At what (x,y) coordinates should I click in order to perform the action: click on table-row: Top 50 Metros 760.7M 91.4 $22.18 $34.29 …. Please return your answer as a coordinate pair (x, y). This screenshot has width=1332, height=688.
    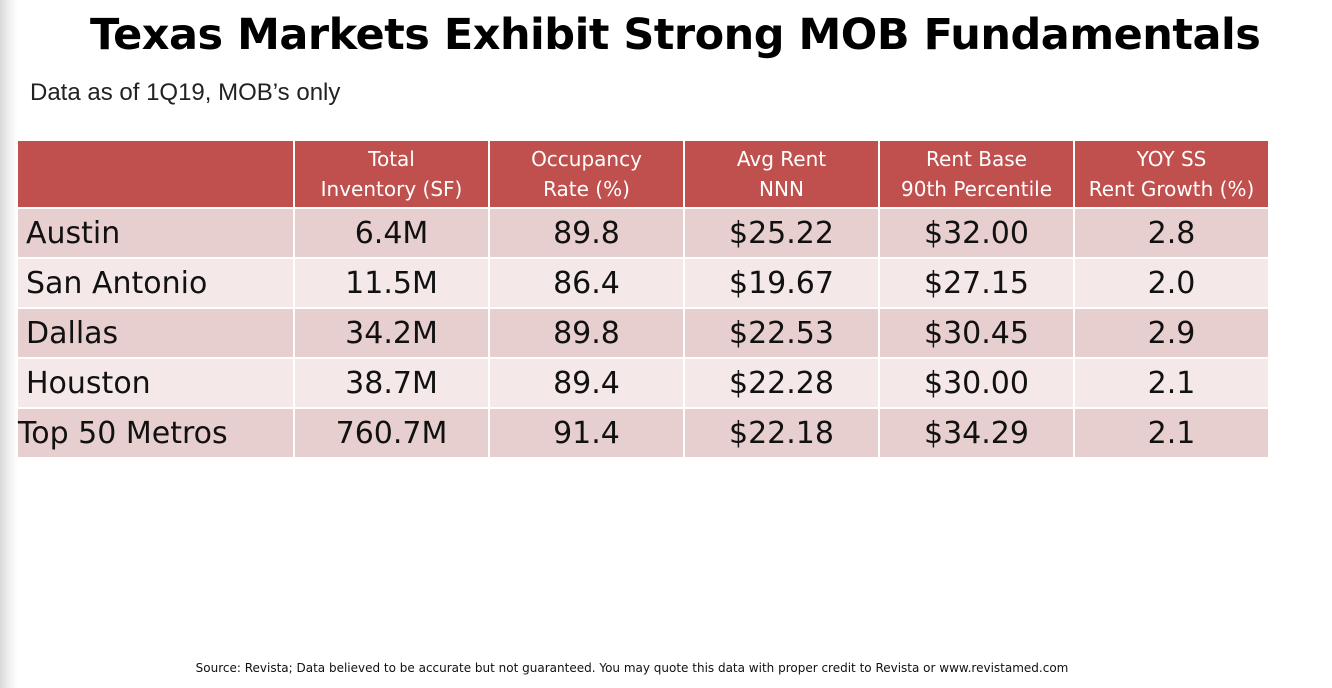
    Looking at the image, I should click on (643, 433).